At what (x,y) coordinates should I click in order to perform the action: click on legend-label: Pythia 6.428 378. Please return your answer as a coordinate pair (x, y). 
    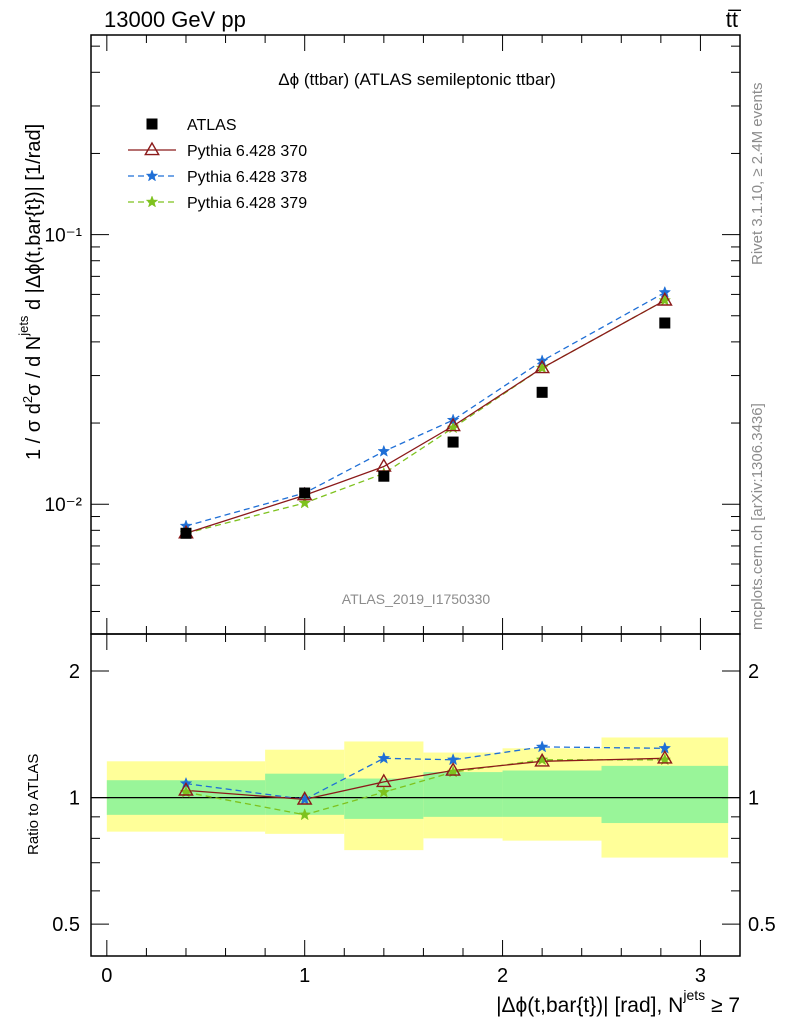
    Looking at the image, I should click on (247, 177).